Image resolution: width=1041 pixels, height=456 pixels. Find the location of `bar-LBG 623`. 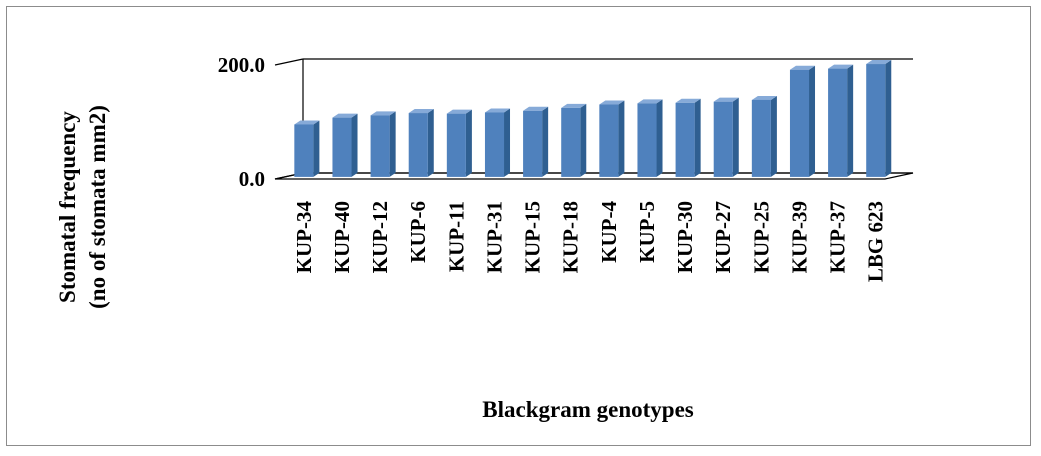

bar-LBG 623 is located at coordinates (879, 118).